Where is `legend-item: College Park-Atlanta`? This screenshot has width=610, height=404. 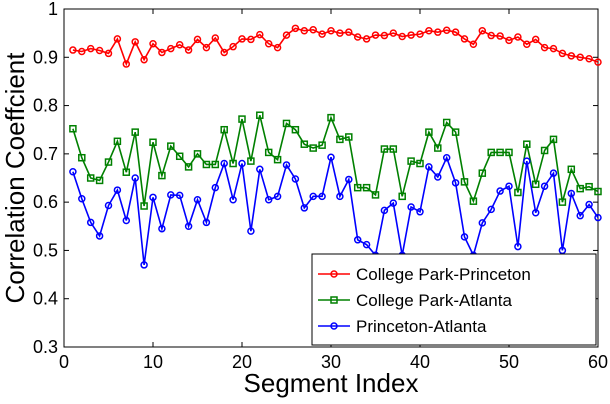
legend-item: College Park-Atlanta is located at coordinates (415, 300).